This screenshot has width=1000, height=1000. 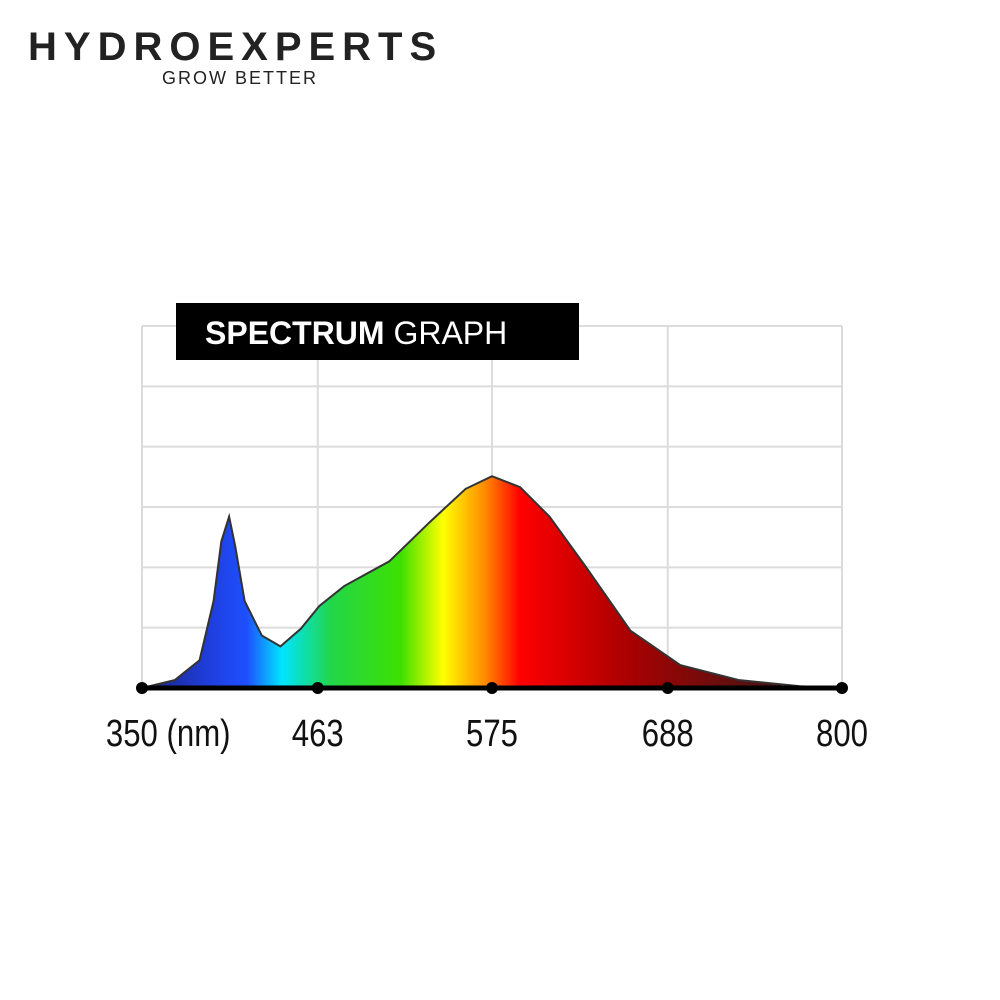 What do you see at coordinates (240, 78) in the screenshot?
I see `logo-tagline: GROW BETTER` at bounding box center [240, 78].